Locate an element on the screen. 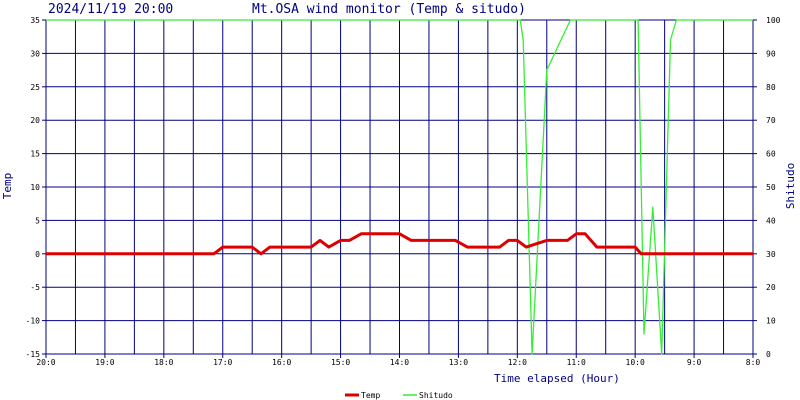  x-tick-label: 13:0 is located at coordinates (458, 362).